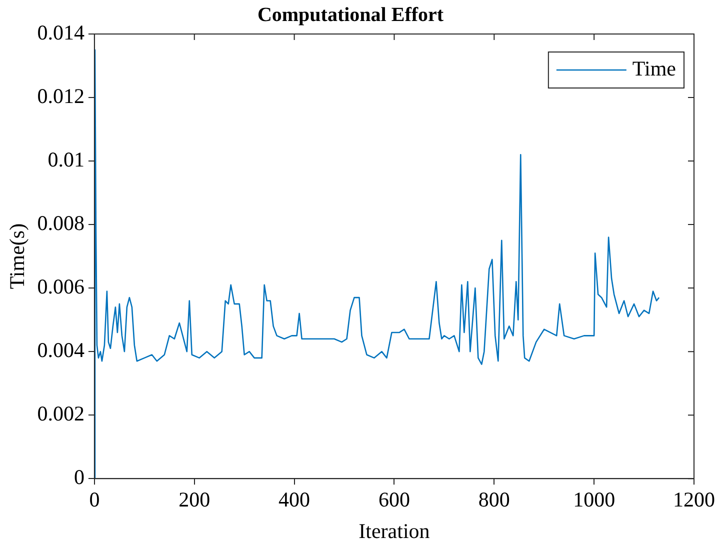 Image resolution: width=719 pixels, height=551 pixels. I want to click on x-tick-label: 1200, so click(694, 500).